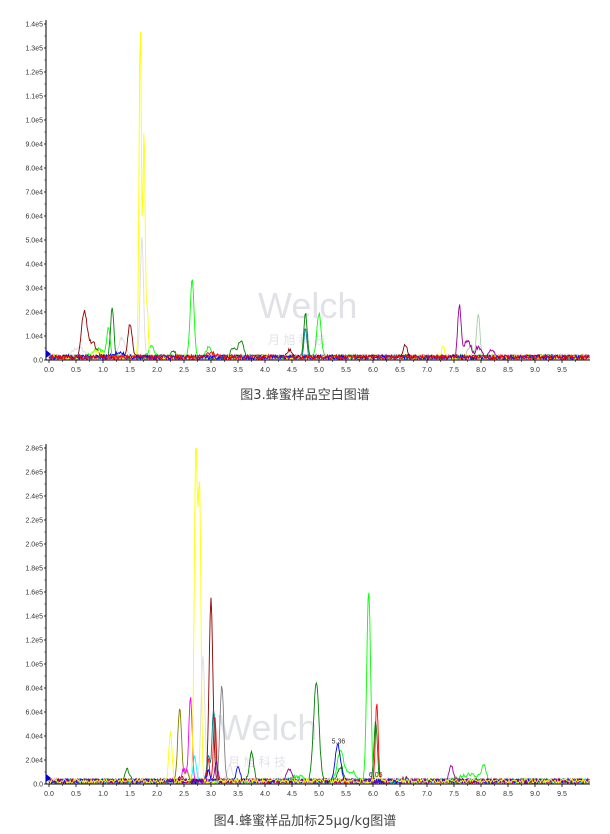 This screenshot has width=610, height=834. Describe the element at coordinates (34, 289) in the screenshot. I see `y-tick-label: 3.0e4` at that location.